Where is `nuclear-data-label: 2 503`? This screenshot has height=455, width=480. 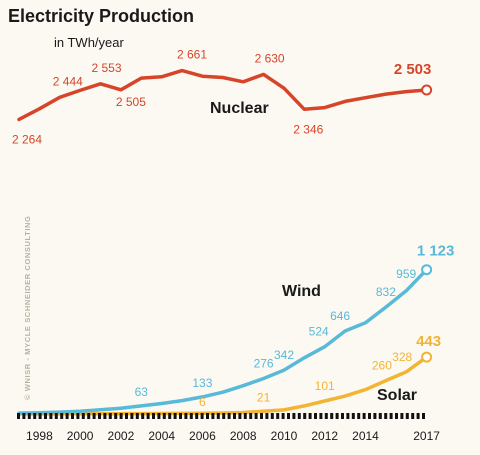
nuclear-data-label: 2 503 is located at coordinates (413, 69).